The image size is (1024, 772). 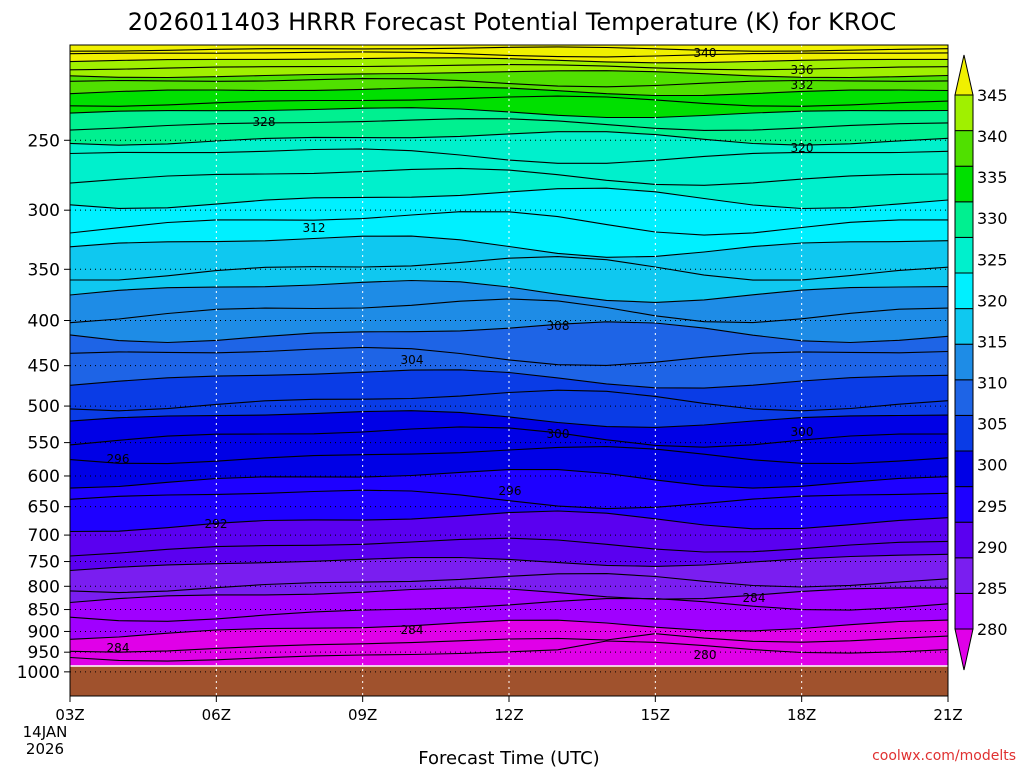 I want to click on colorbar-top-arrow, so click(x=964, y=75).